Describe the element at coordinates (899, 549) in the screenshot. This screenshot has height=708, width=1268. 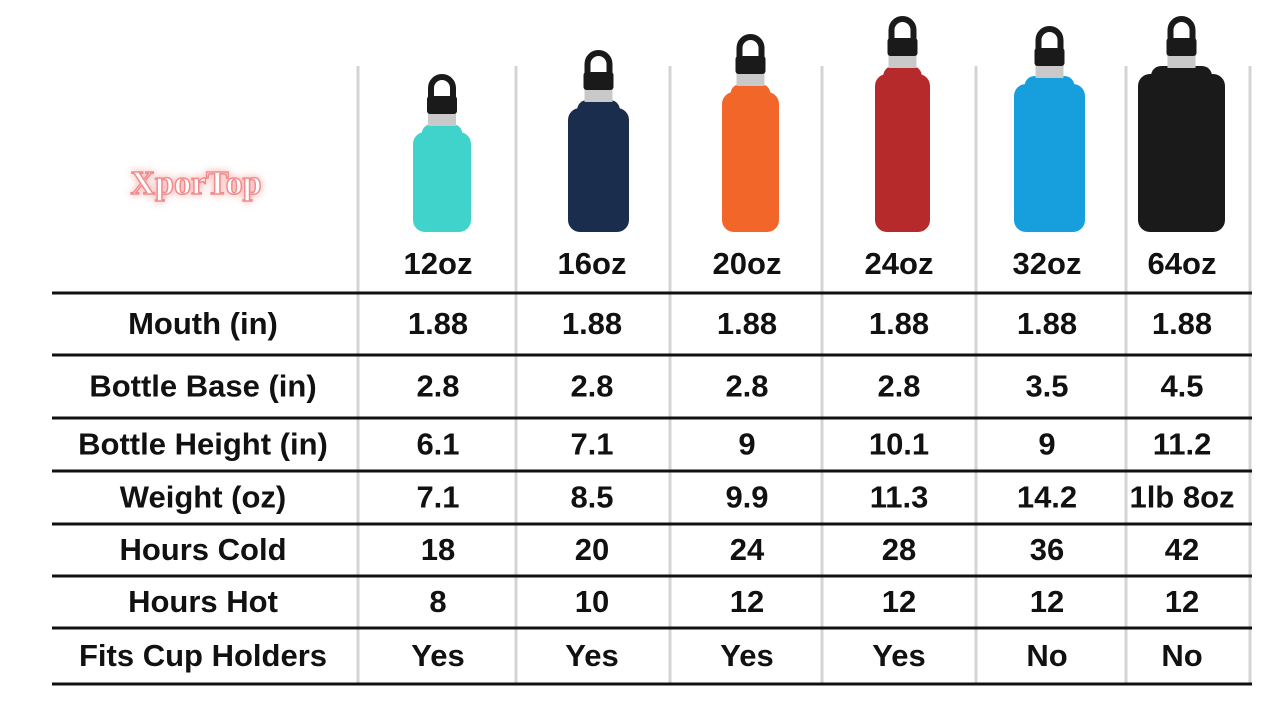
I see `cell-value: 28` at that location.